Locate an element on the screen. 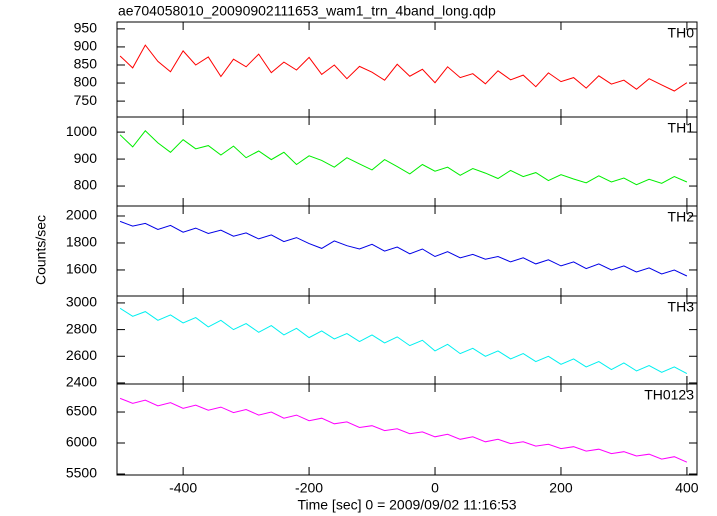  y-tick-label: 6500 is located at coordinates (81, 411).